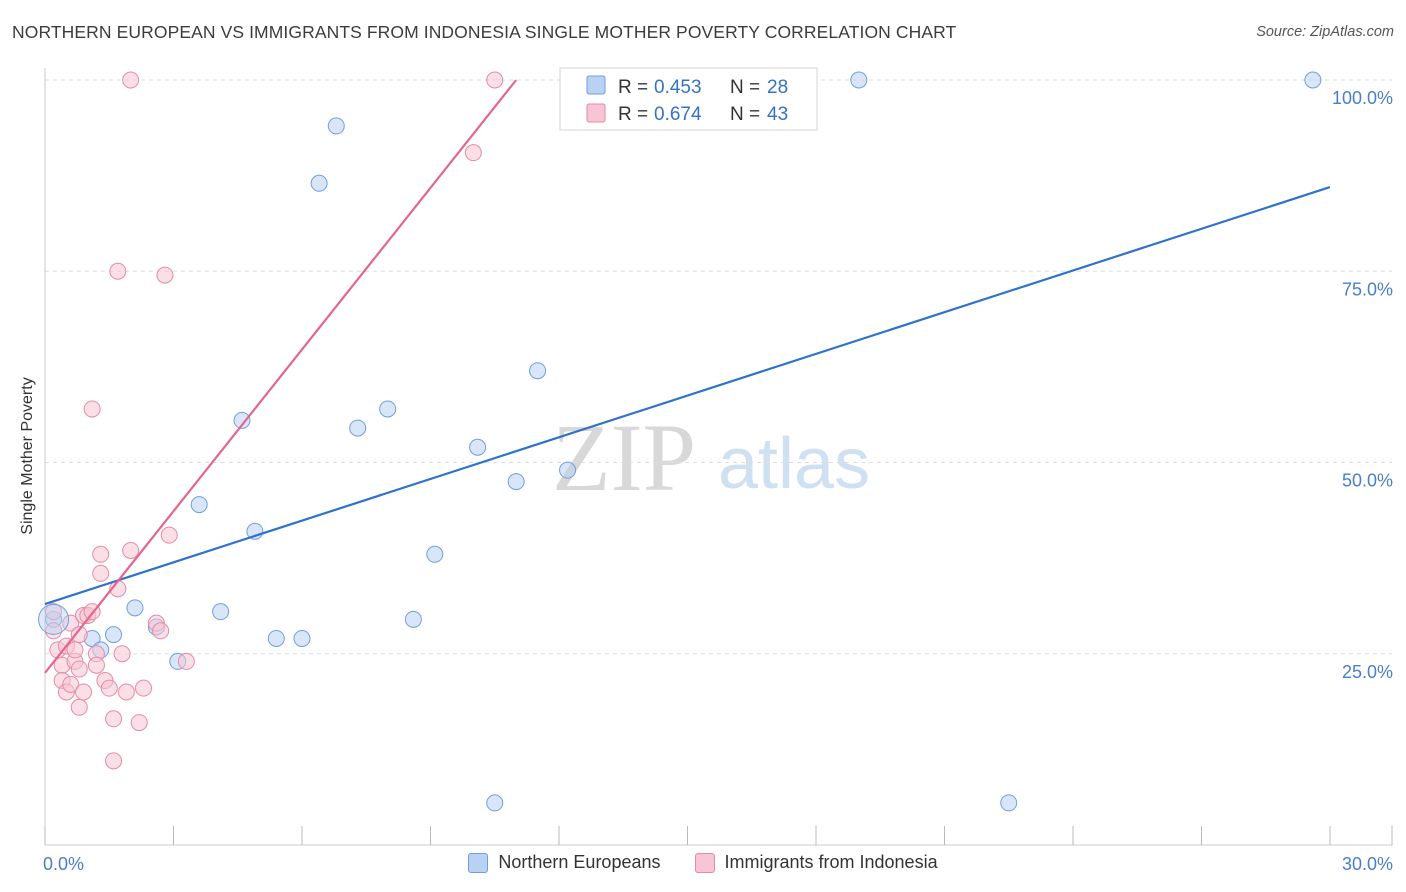 This screenshot has width=1406, height=892. Describe the element at coordinates (596, 85) in the screenshot. I see `stats-swatch-blue` at that location.